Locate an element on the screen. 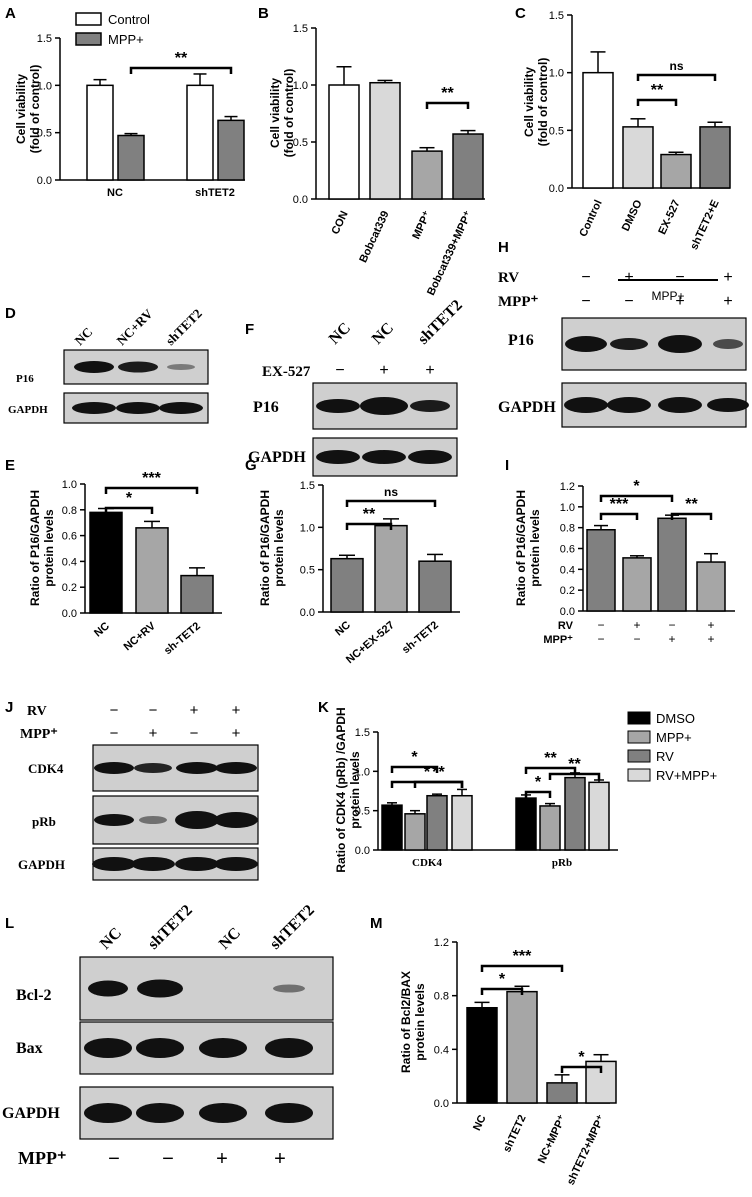 The image size is (752, 1197). y-axis-label: Ratio of Bcl2/BAXprotein levels is located at coordinates (413, 1022).